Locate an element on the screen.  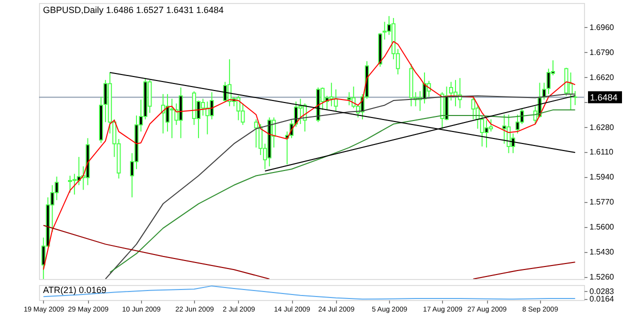
line-series is located at coordinates (309, 292).